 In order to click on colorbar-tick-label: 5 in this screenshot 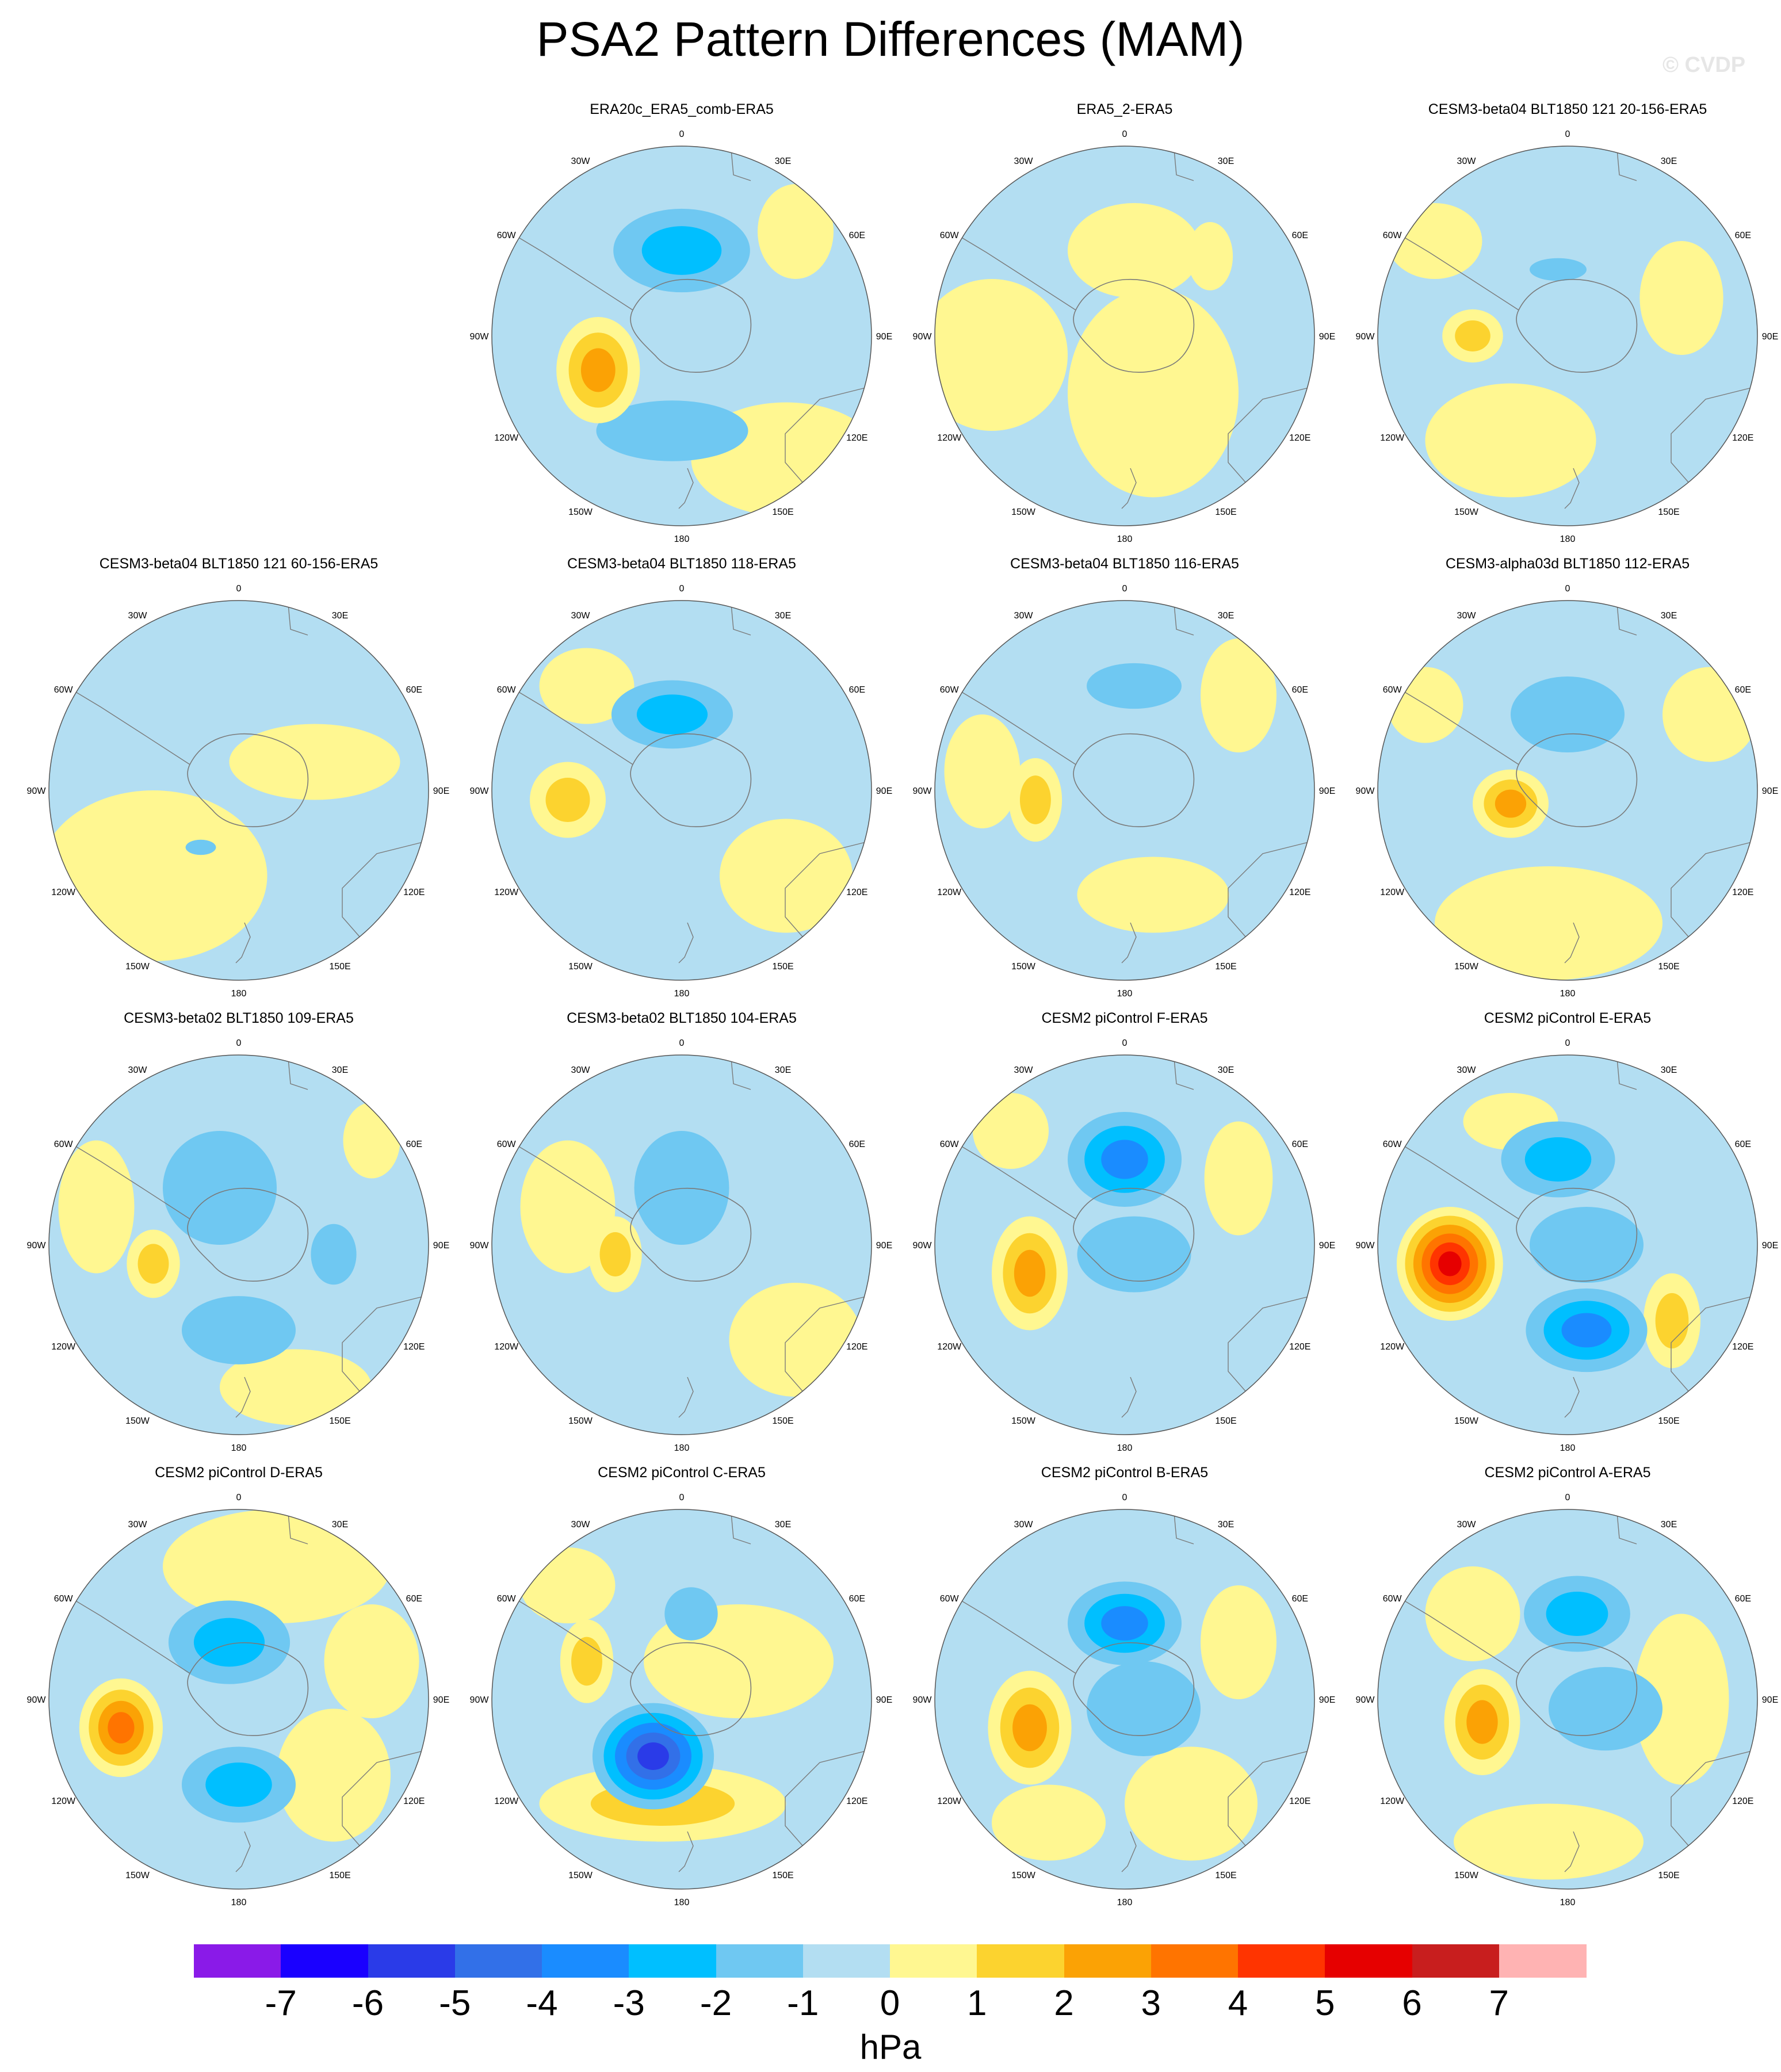, I will do `click(1325, 2003)`.